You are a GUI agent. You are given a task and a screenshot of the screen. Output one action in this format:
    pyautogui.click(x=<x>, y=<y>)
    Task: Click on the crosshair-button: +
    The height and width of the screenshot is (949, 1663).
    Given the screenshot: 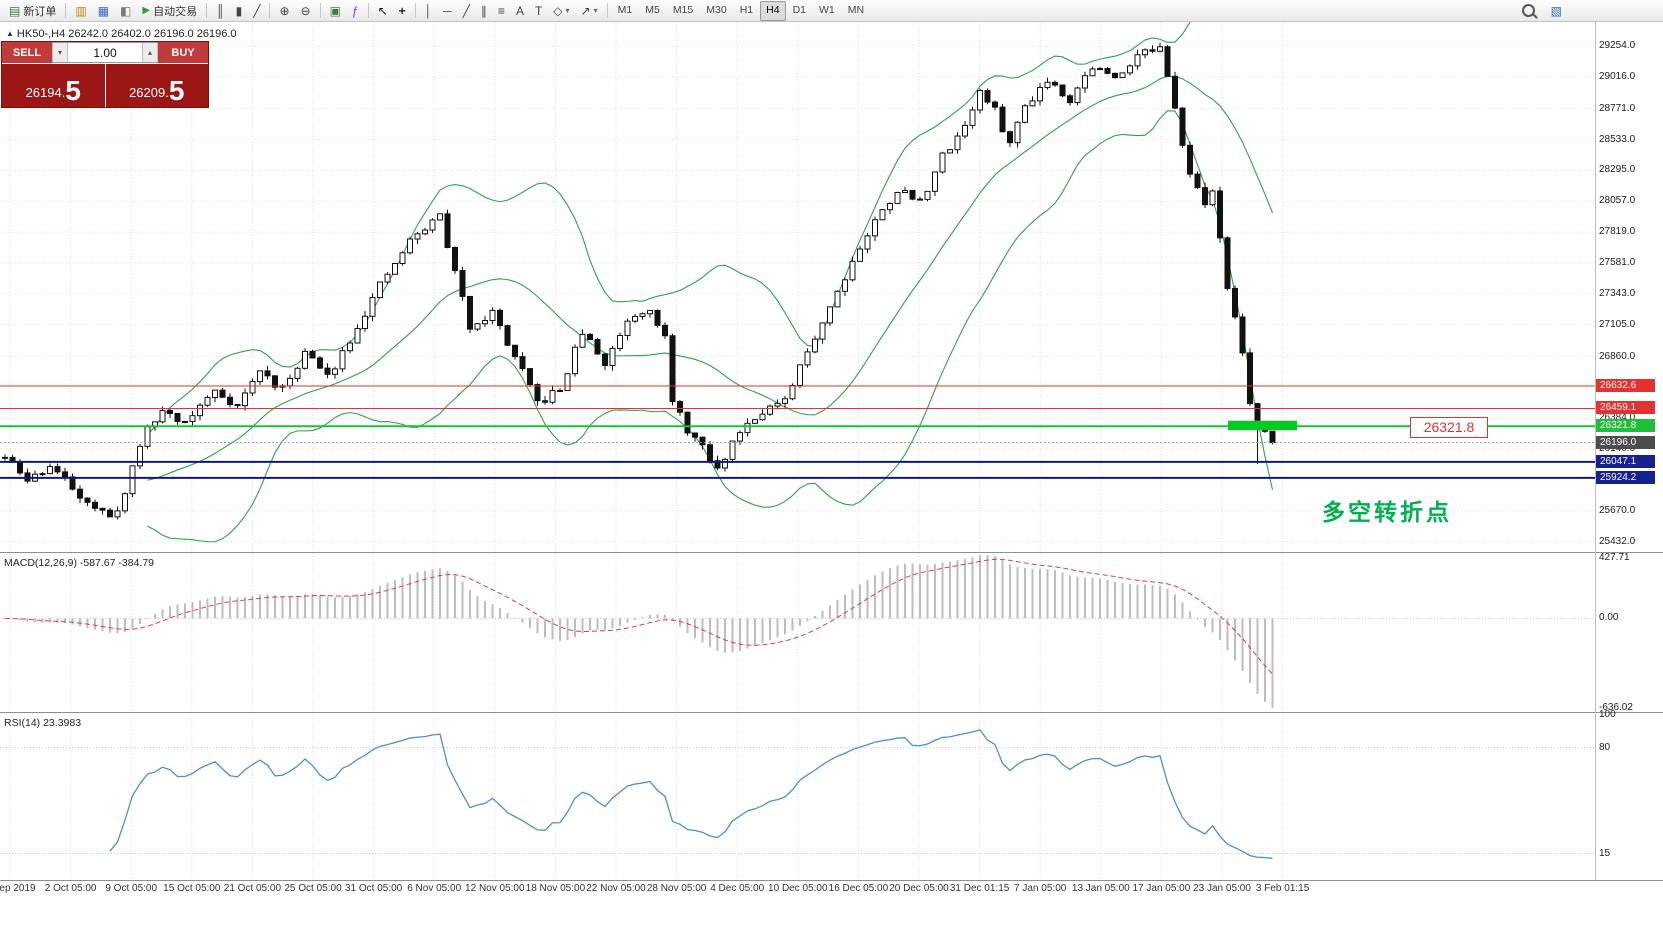 What is the action you would take?
    pyautogui.click(x=402, y=11)
    